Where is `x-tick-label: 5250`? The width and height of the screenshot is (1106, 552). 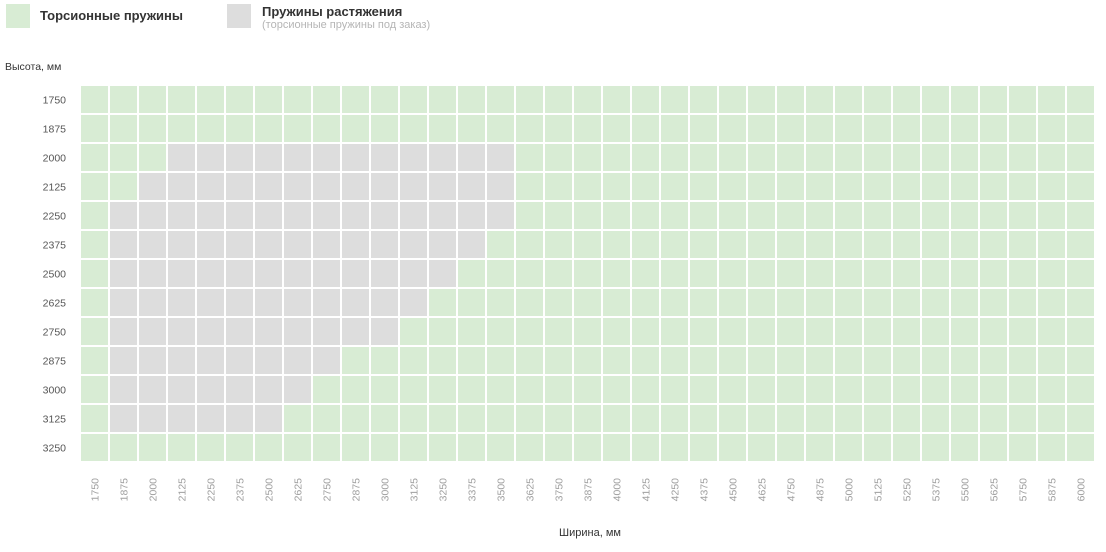 x-tick-label: 5250 is located at coordinates (908, 490).